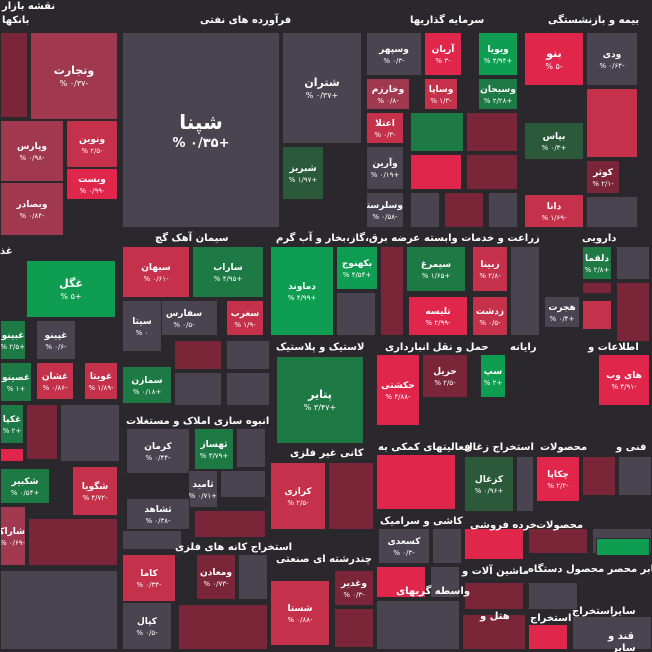 This screenshot has width=652, height=652. I want to click on stock-tile: غویتا -۱/۸۹ %, so click(101, 381).